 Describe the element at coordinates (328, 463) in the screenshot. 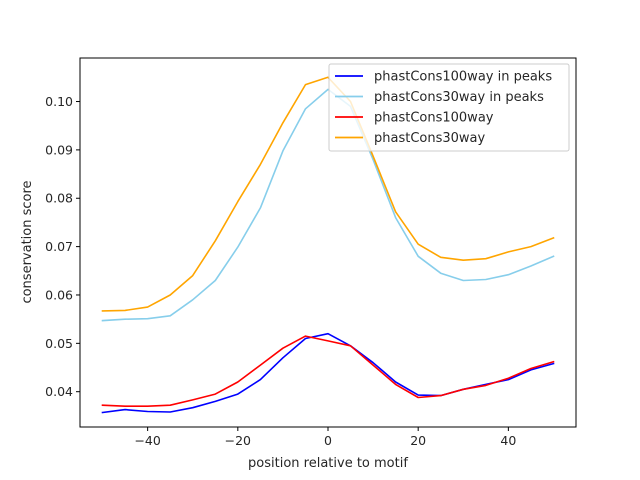

I see `x-axis-label: position relative to motif` at that location.